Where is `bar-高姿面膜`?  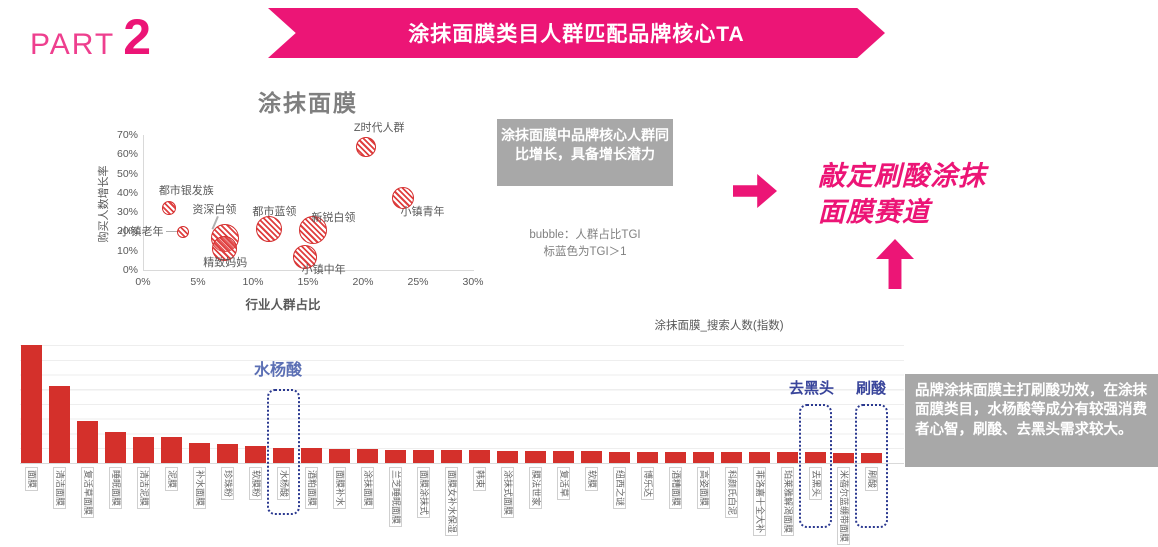 bar-高姿面膜 is located at coordinates (703, 457).